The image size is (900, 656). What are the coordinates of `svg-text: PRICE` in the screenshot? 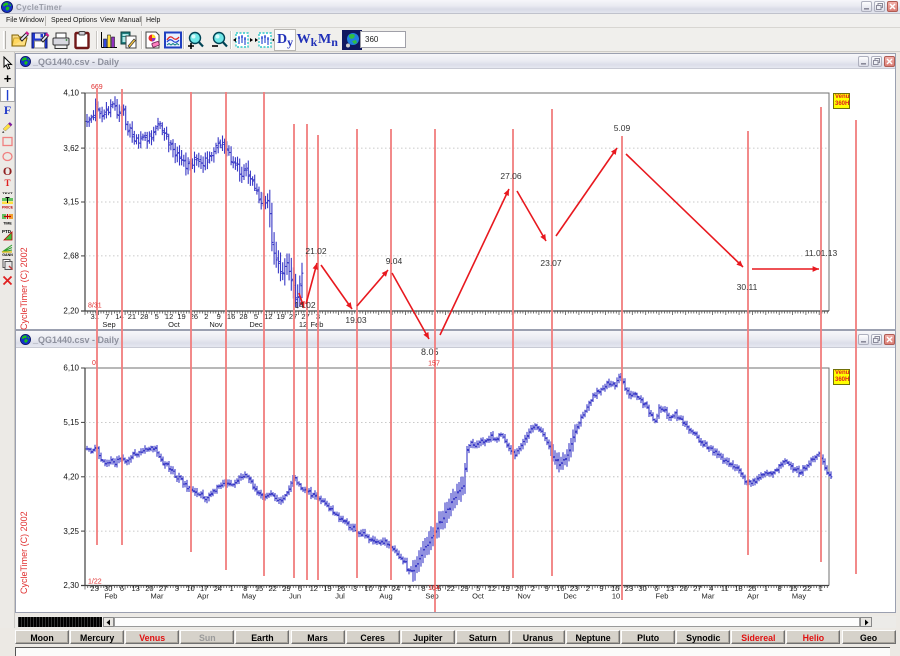 It's located at (8, 208).